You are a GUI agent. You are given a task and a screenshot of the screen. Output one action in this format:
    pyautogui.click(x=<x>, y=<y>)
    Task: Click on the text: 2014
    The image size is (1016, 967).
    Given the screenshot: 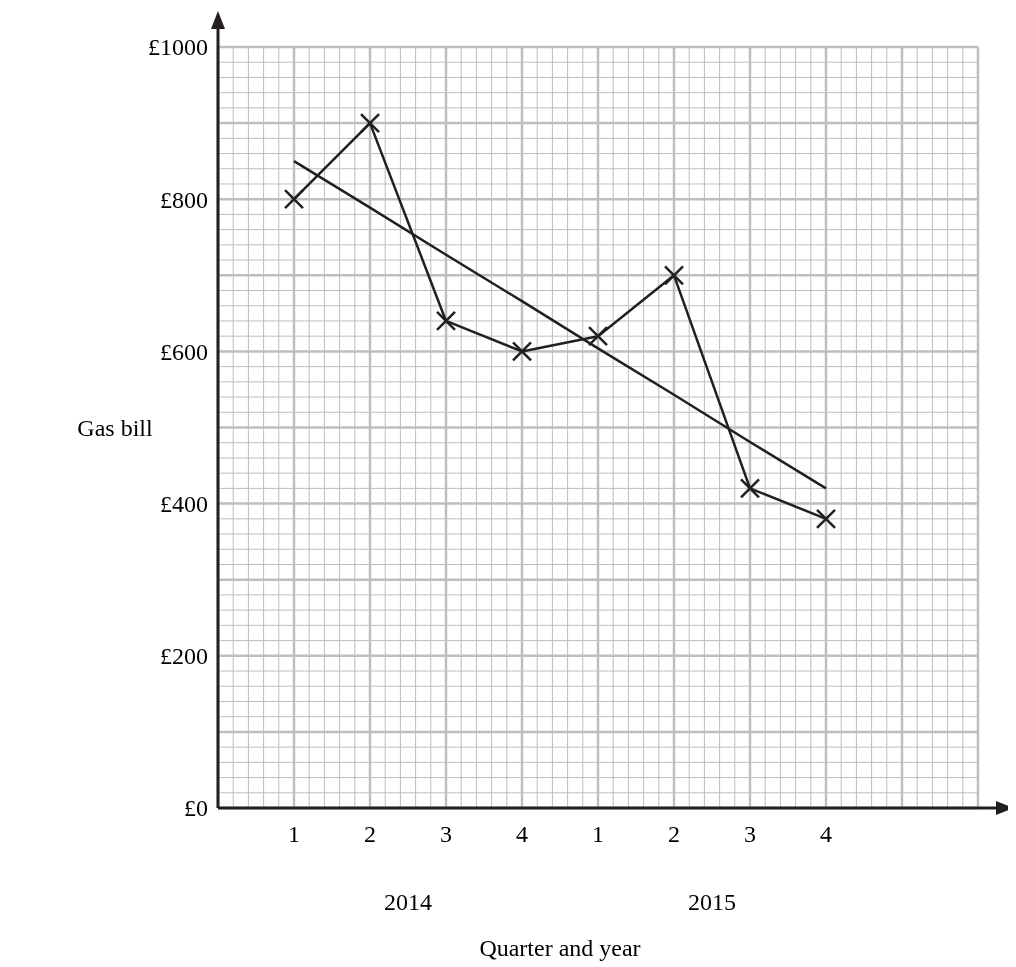 What is the action you would take?
    pyautogui.click(x=408, y=902)
    